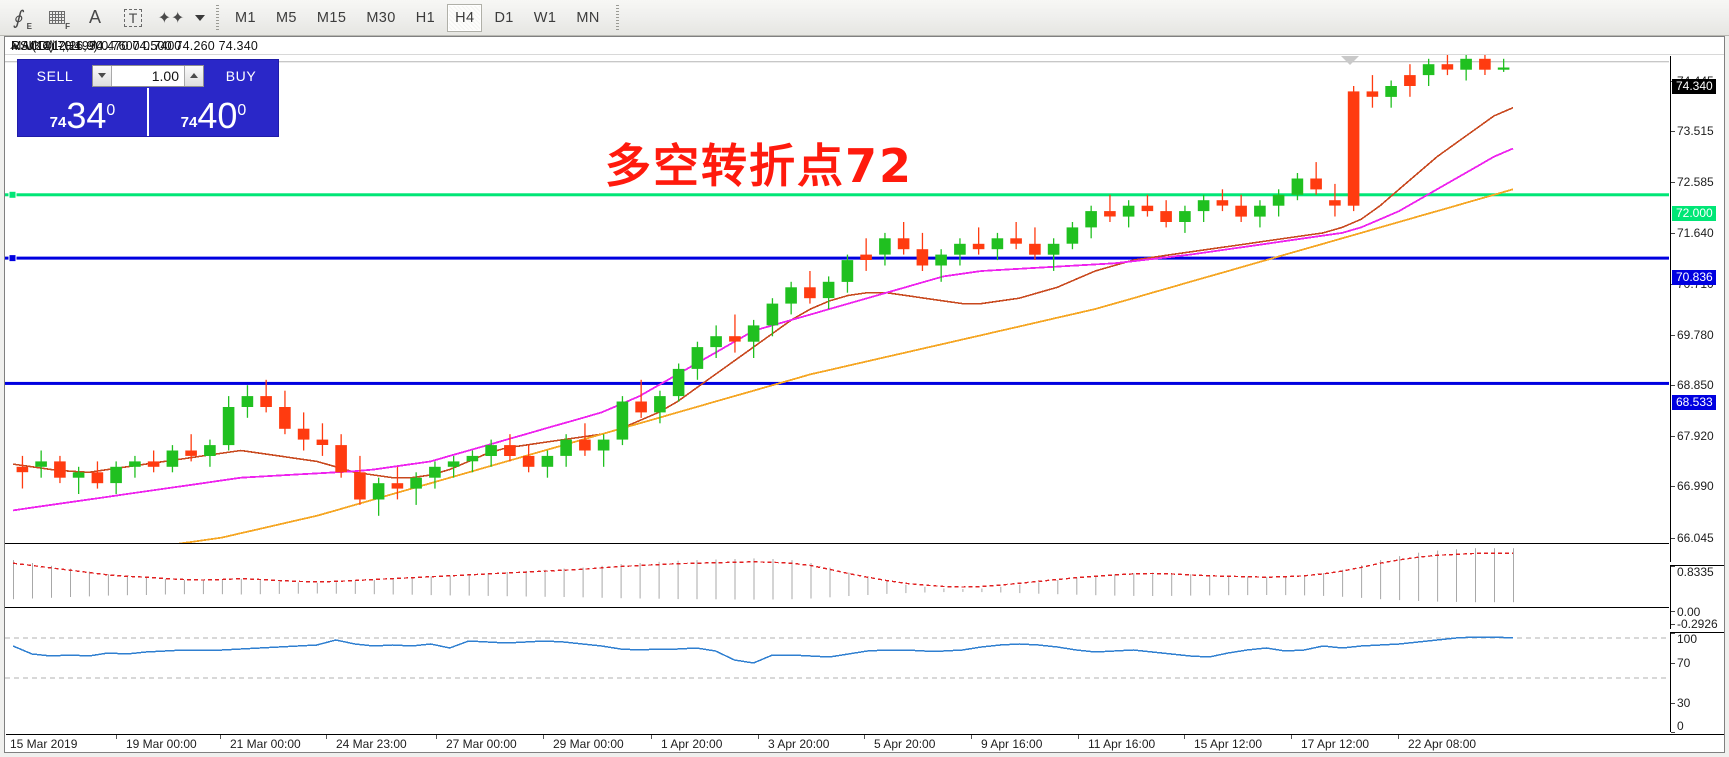 The width and height of the screenshot is (1729, 757). Describe the element at coordinates (161, 744) in the screenshot. I see `time-axis-label: 19 Mar 00:00` at that location.